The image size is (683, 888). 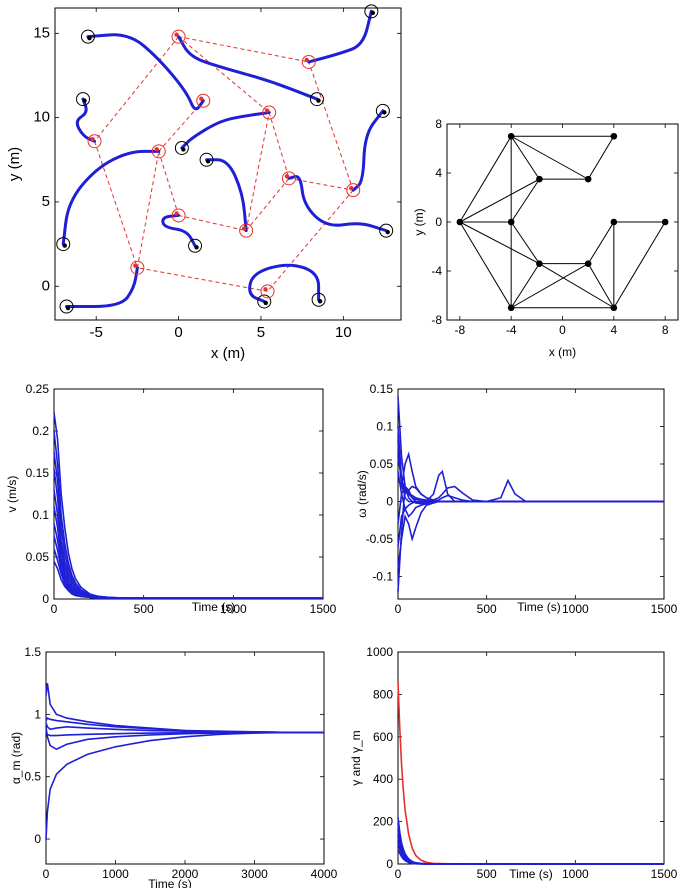 I want to click on angular-velocity-ytick-label: 0.1, so click(x=384, y=427).